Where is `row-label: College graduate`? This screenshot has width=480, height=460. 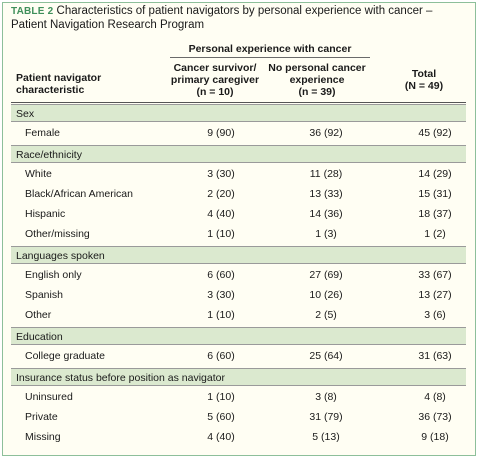 row-label: College graduate is located at coordinates (65, 356).